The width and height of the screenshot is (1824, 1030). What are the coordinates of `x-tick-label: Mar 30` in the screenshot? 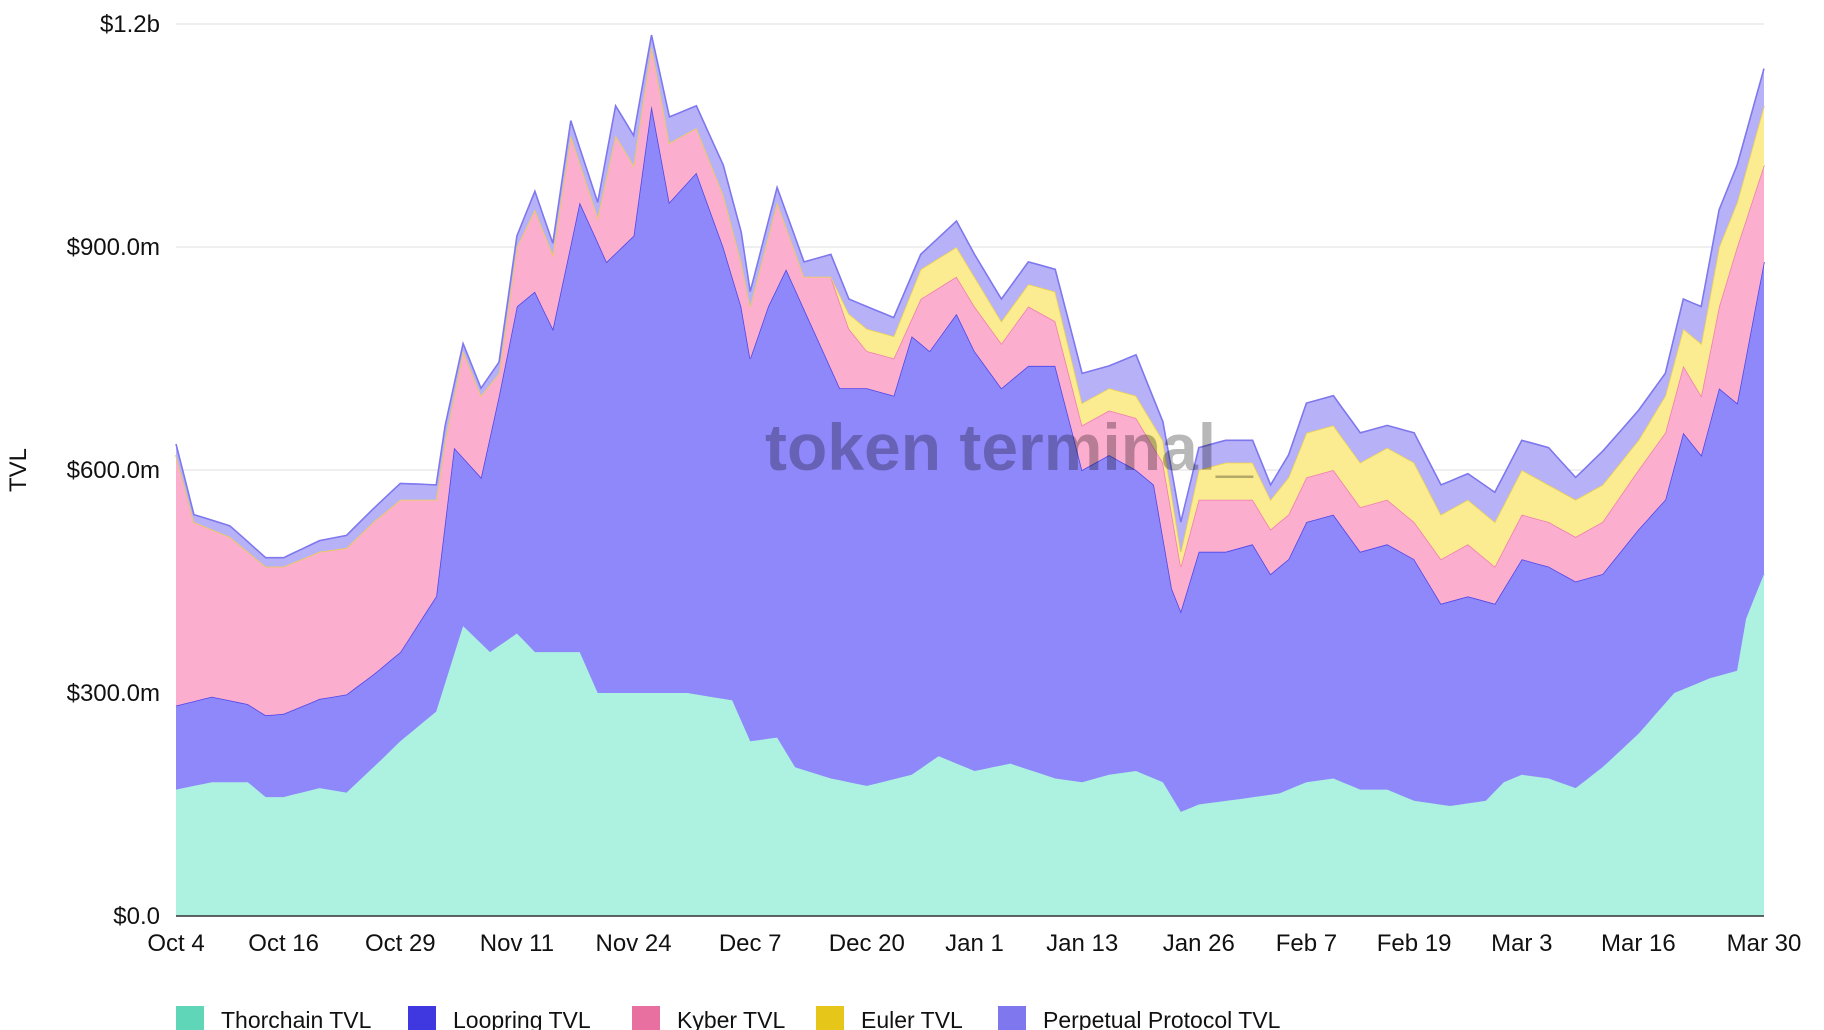 It's located at (1764, 943).